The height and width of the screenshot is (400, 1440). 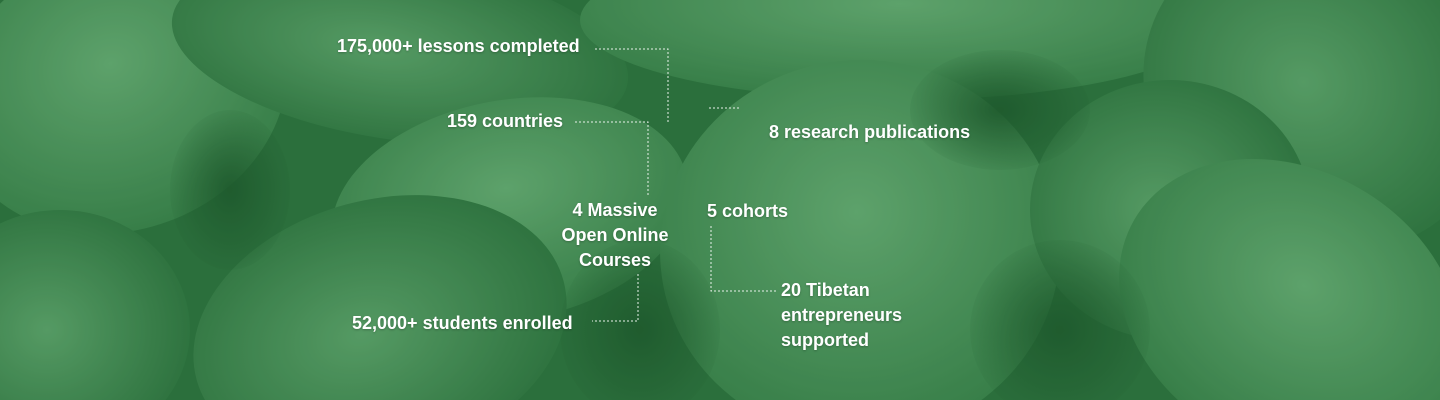 I want to click on stat-entrepreneurs-line-2: entrepreneurs, so click(x=842, y=315).